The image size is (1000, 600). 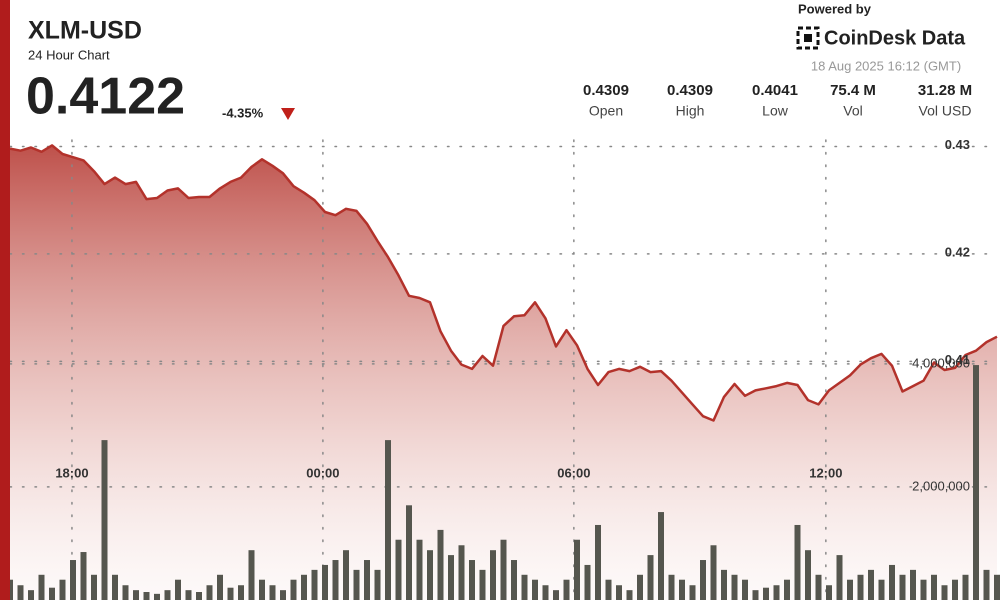 I want to click on stat-value: 0.4041, so click(x=775, y=90).